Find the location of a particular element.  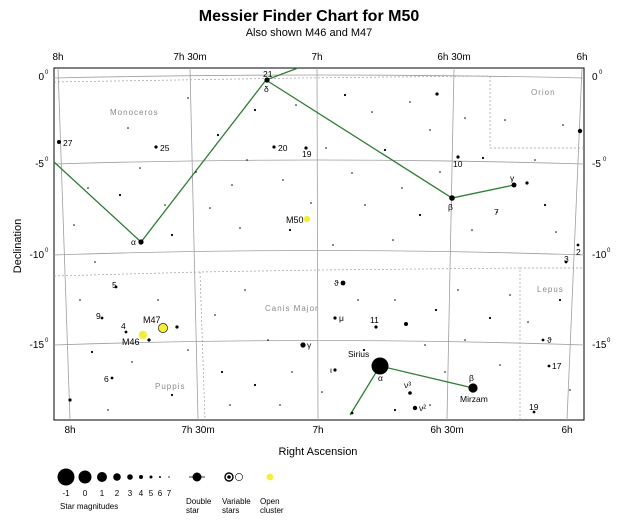

star-label: ν³ is located at coordinates (407, 385).